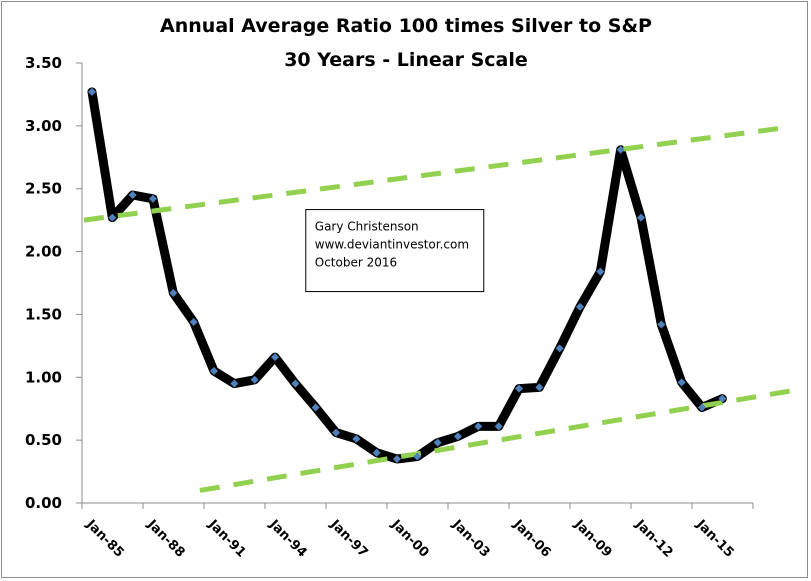 This screenshot has width=811, height=581. What do you see at coordinates (470, 539) in the screenshot?
I see `x-tick-label: Jan-03` at bounding box center [470, 539].